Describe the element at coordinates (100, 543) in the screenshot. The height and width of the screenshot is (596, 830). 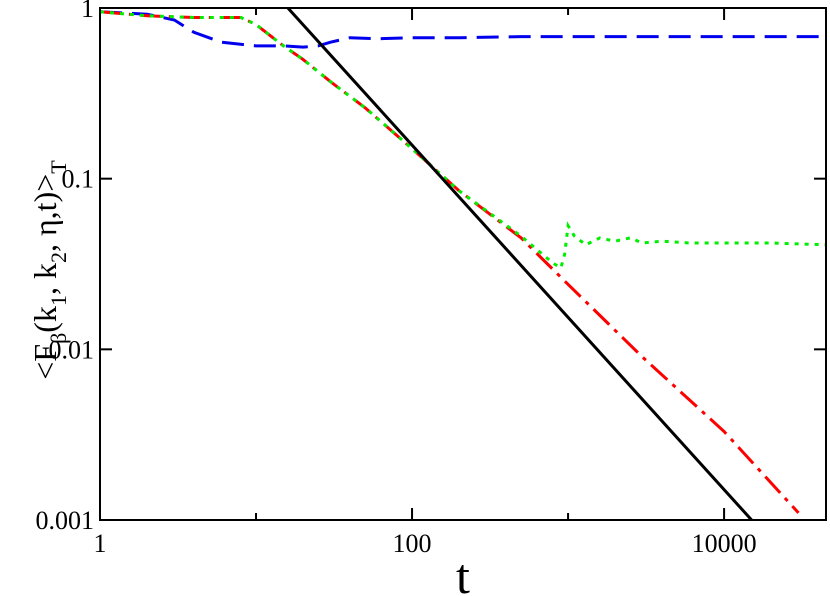
I see `x-tick-label: 1` at that location.